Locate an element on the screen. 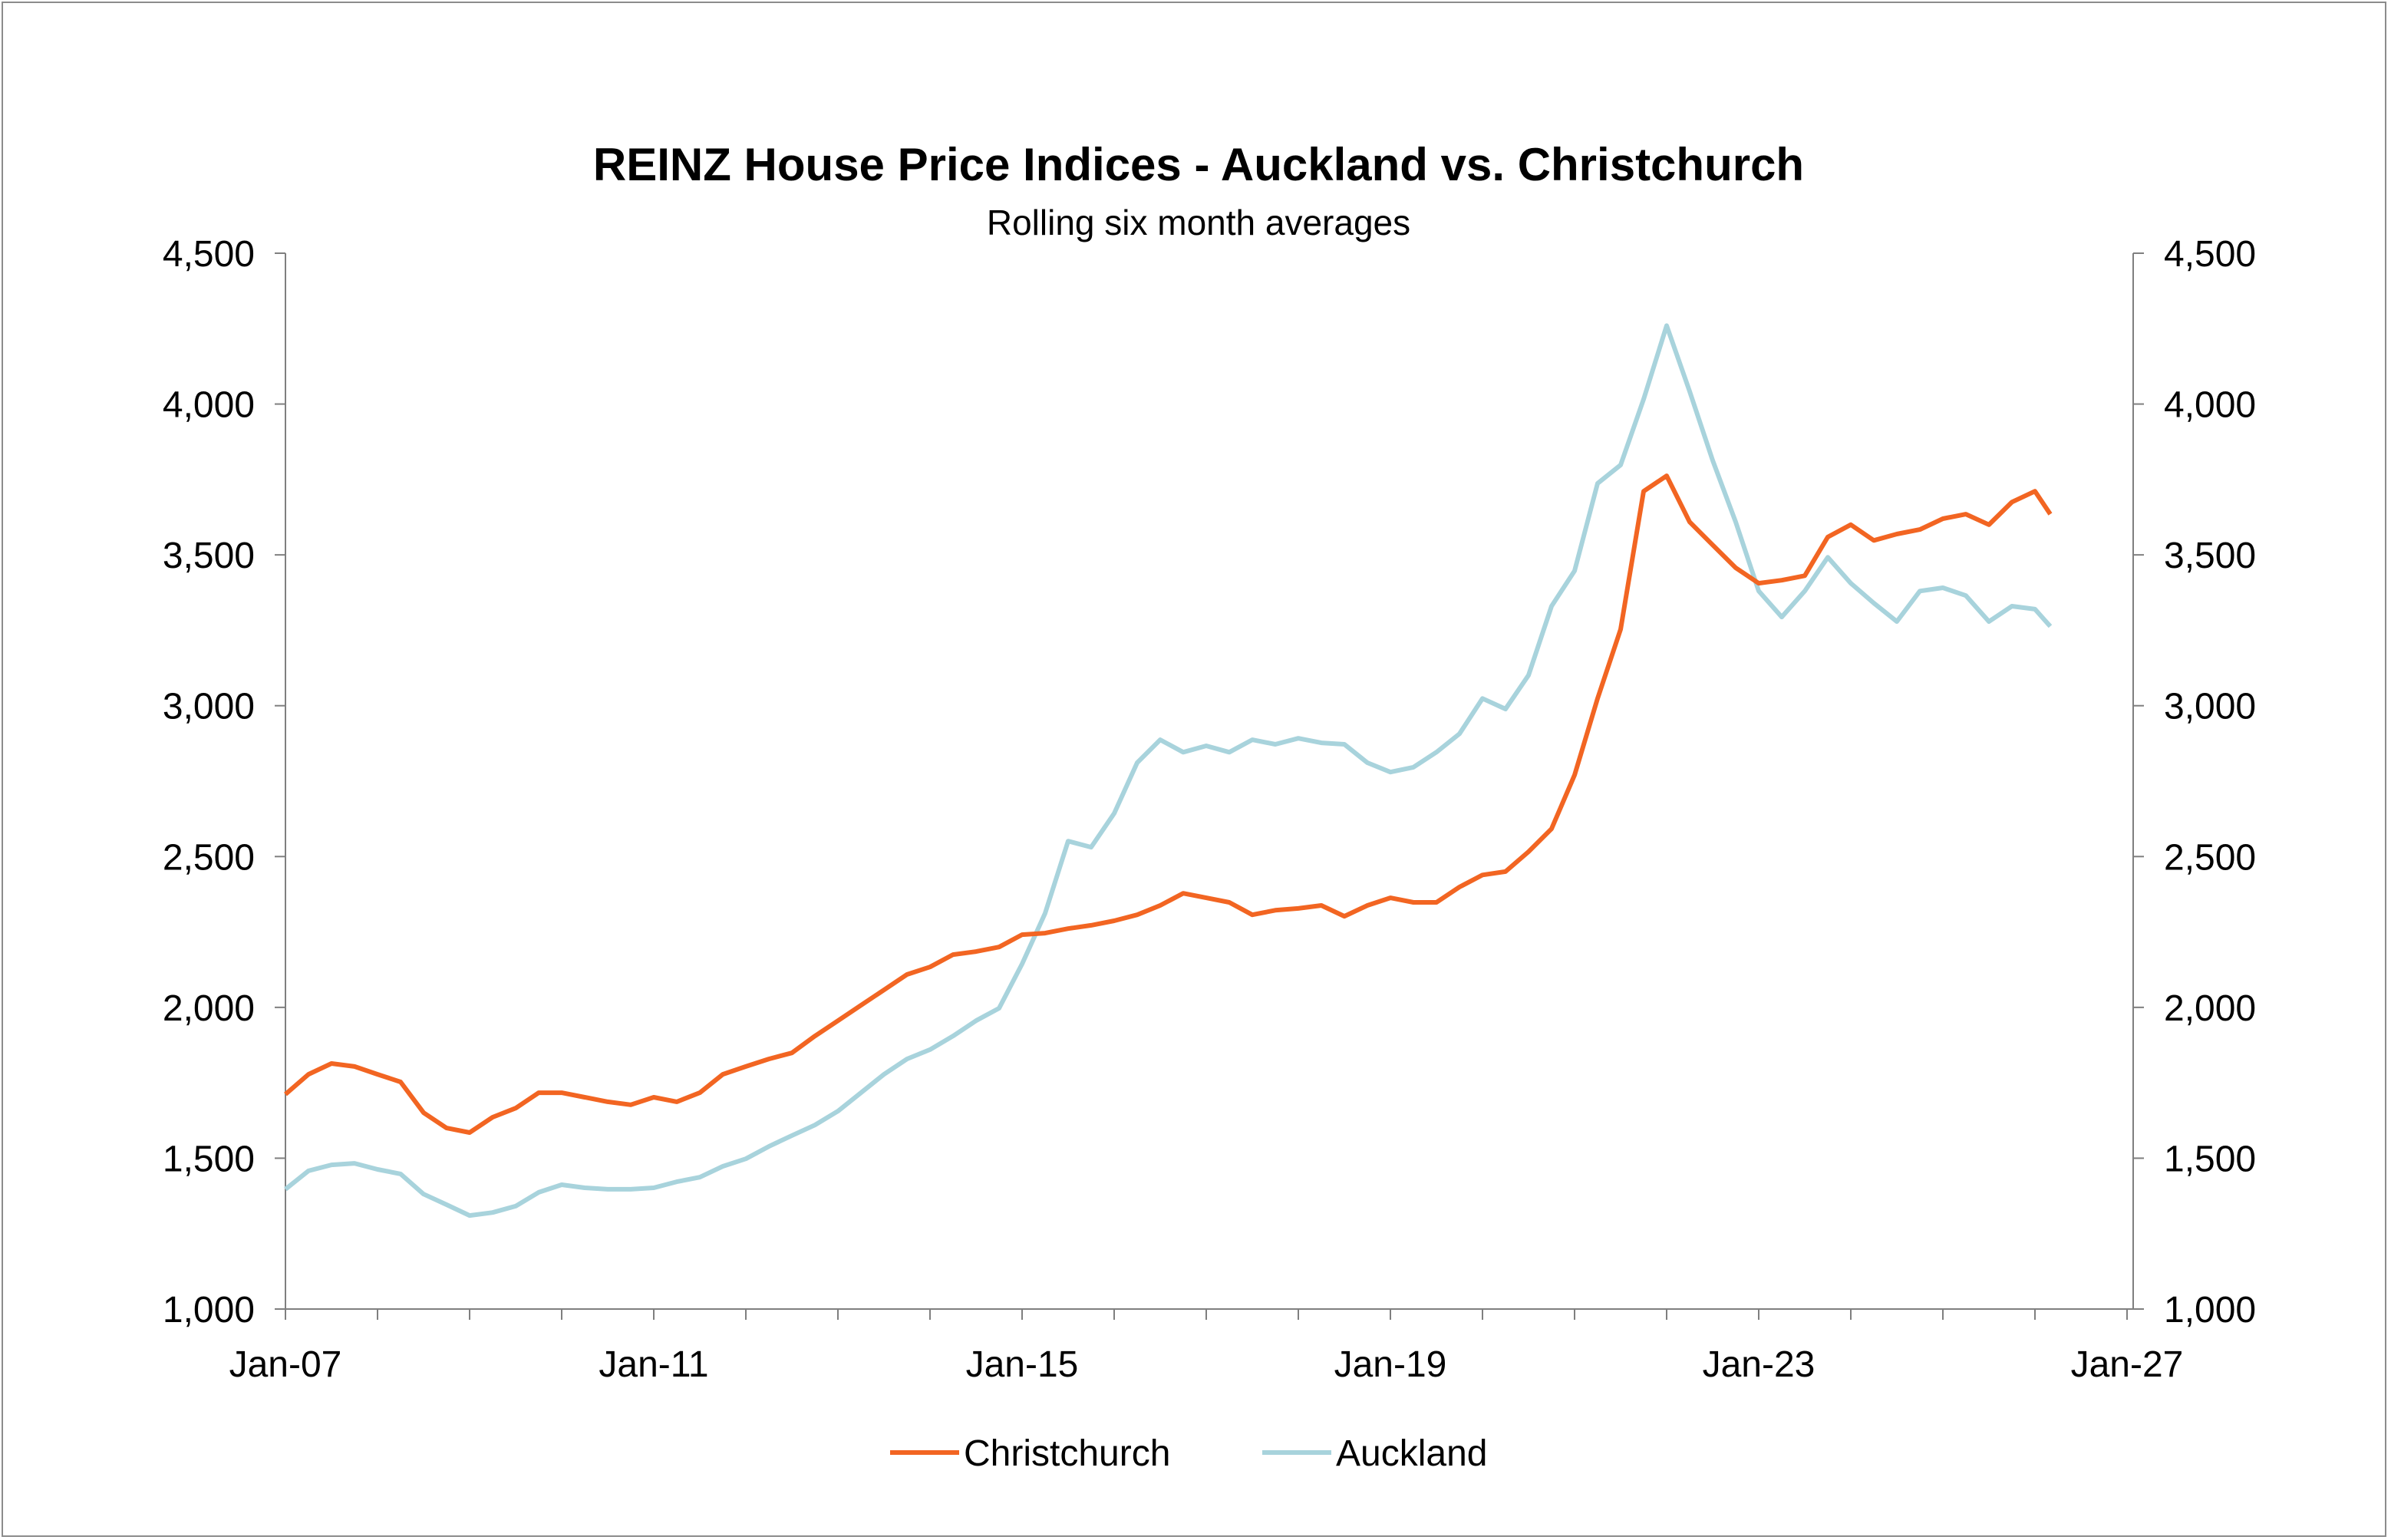 This screenshot has width=2391, height=1540. y-tick-label-left: 4,500 is located at coordinates (209, 255).